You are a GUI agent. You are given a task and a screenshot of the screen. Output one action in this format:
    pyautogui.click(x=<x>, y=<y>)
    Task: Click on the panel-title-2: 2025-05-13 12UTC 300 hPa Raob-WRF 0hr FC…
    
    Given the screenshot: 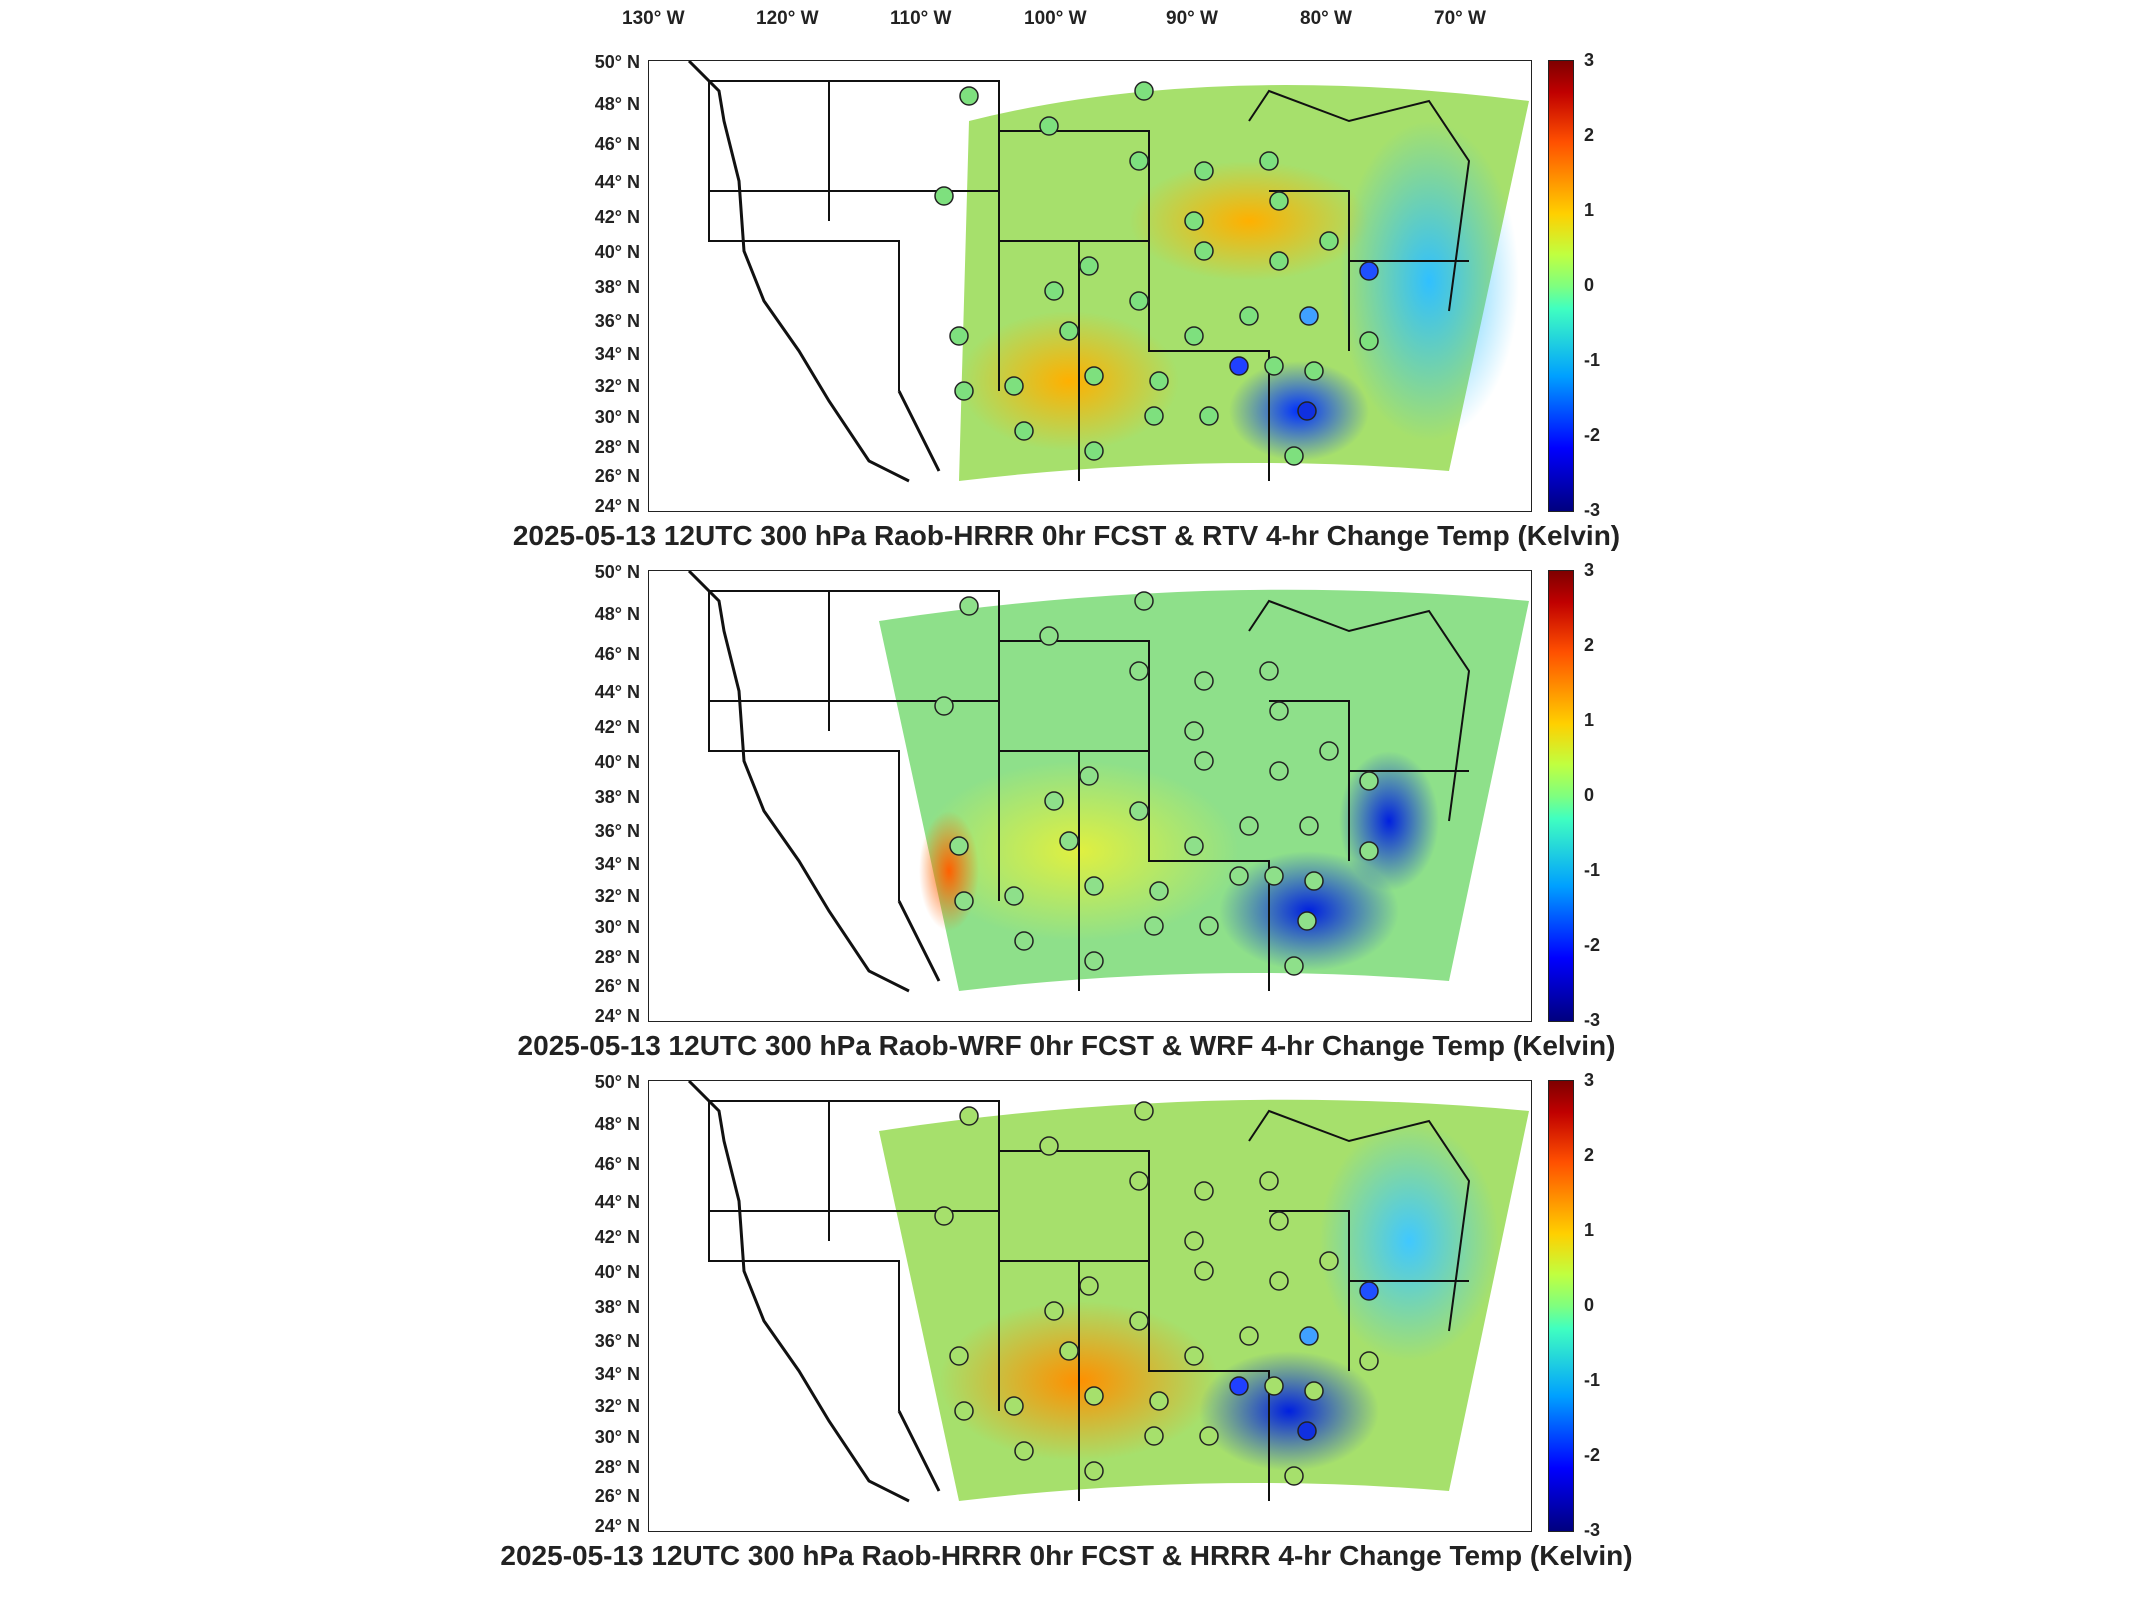 What is the action you would take?
    pyautogui.click(x=1066, y=1045)
    